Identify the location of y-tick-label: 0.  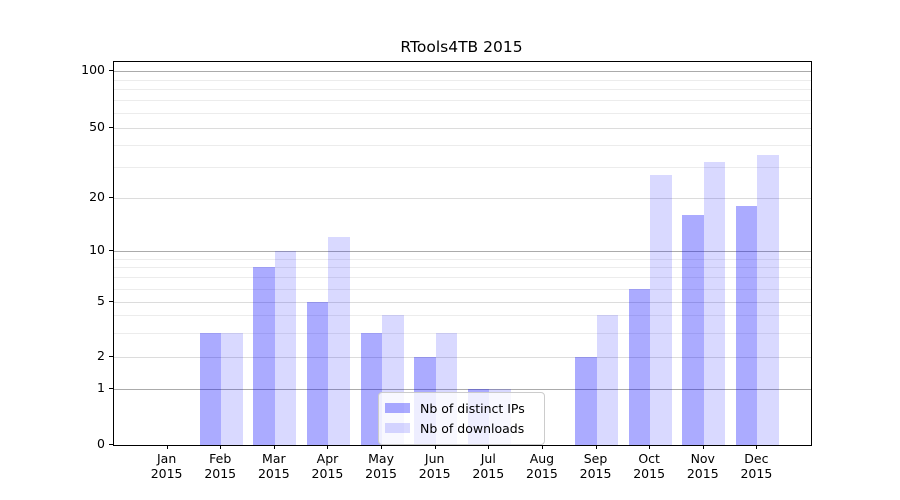
(101, 443).